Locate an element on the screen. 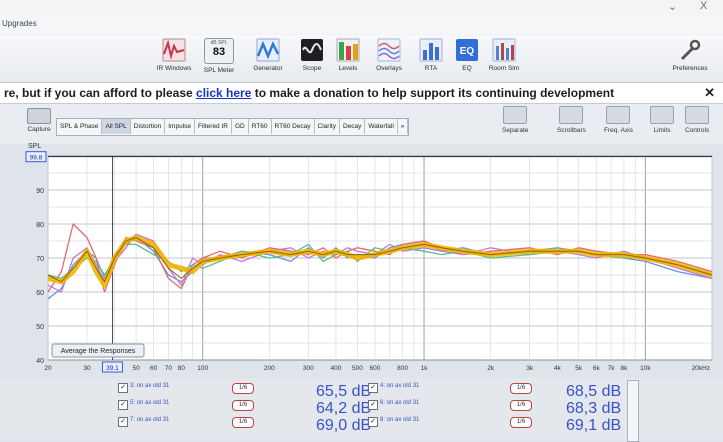  controls-button: Controls is located at coordinates (697, 120).